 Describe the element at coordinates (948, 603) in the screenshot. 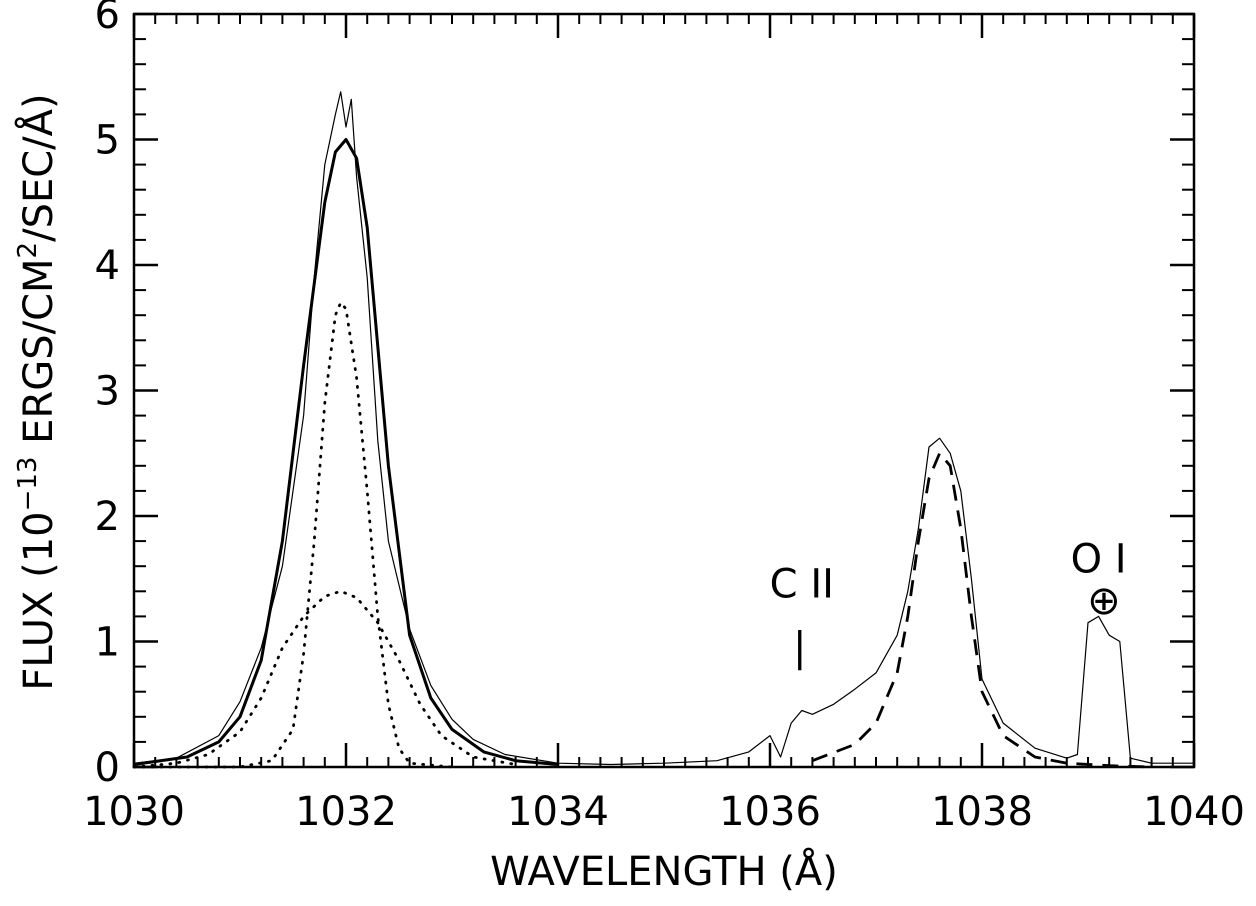

I see `annotations: C II | O I⊕` at that location.